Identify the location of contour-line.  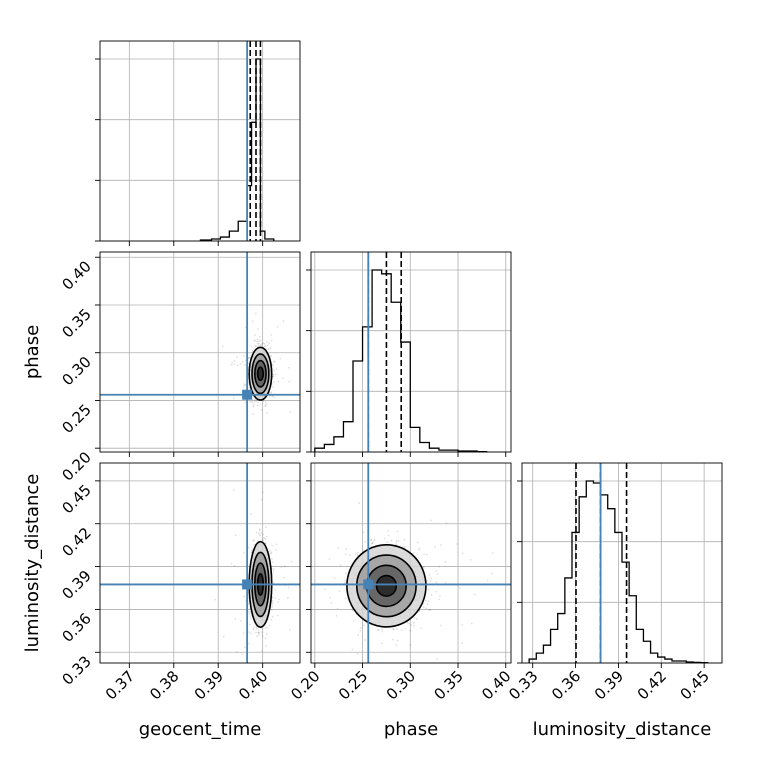
(260, 373).